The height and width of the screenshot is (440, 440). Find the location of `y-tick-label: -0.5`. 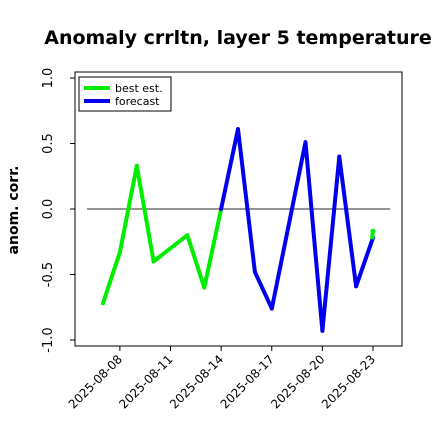

y-tick-label: -0.5 is located at coordinates (48, 274).